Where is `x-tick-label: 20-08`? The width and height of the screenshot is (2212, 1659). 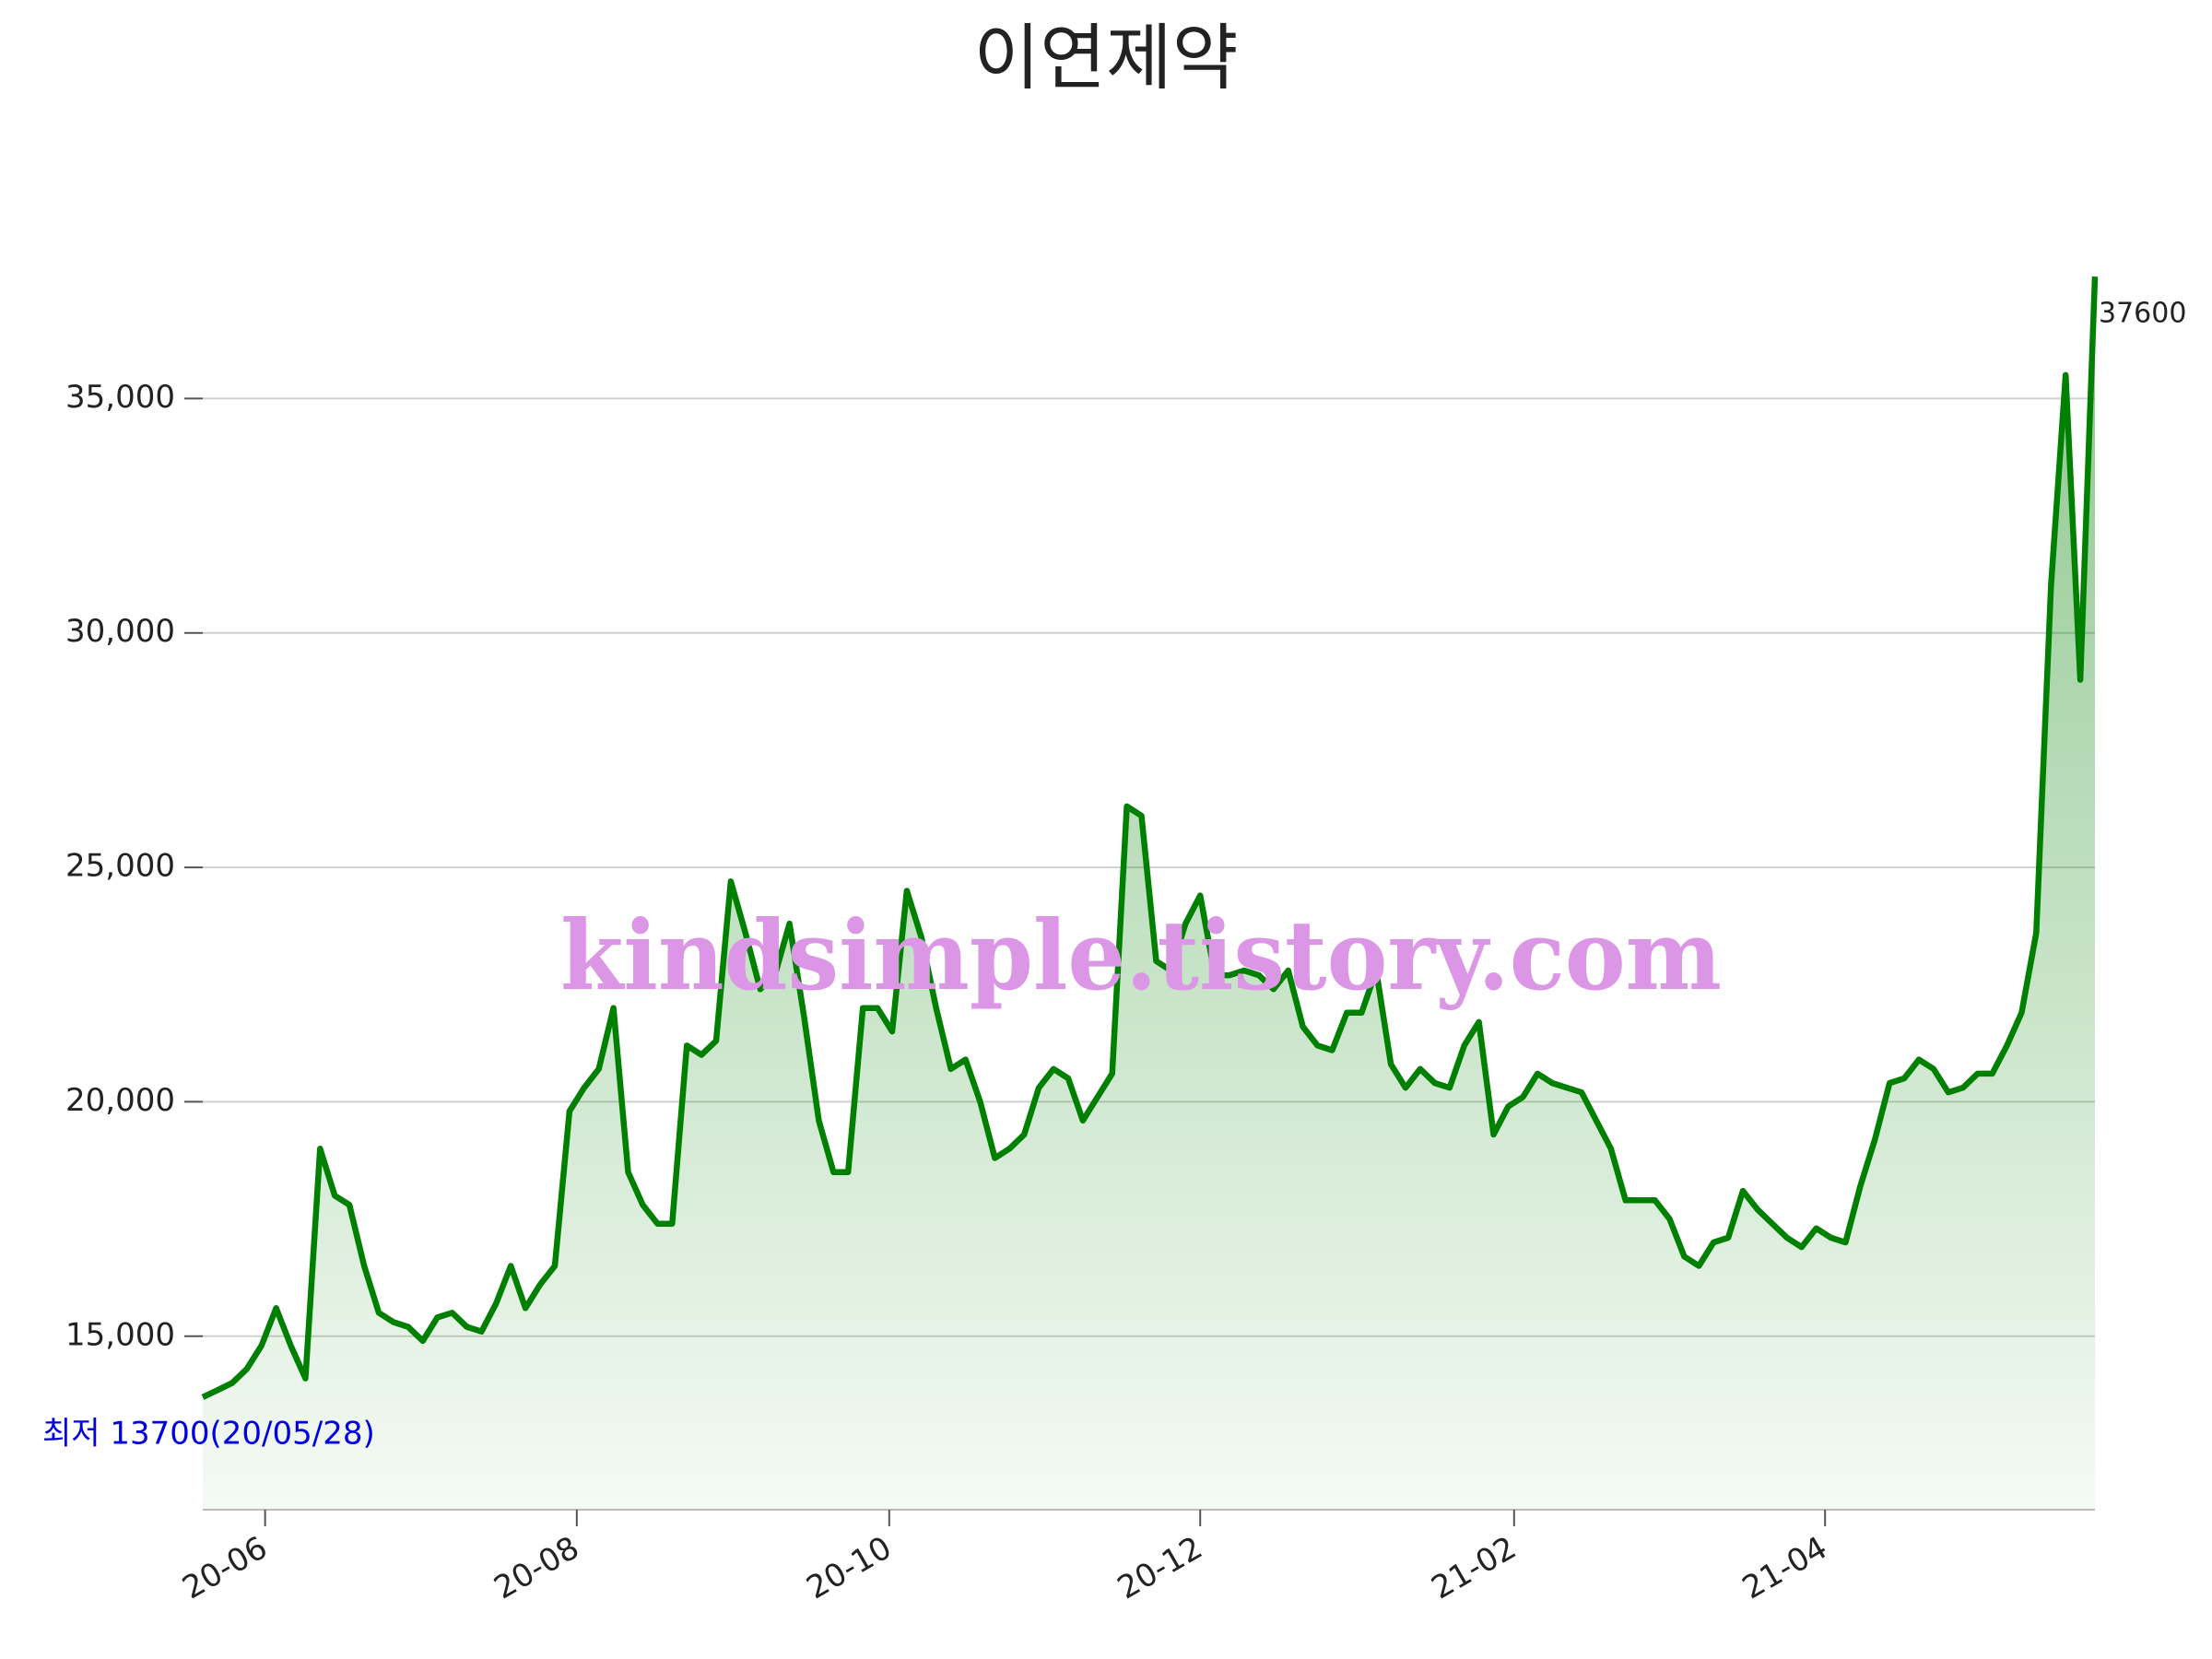 x-tick-label: 20-08 is located at coordinates (537, 1567).